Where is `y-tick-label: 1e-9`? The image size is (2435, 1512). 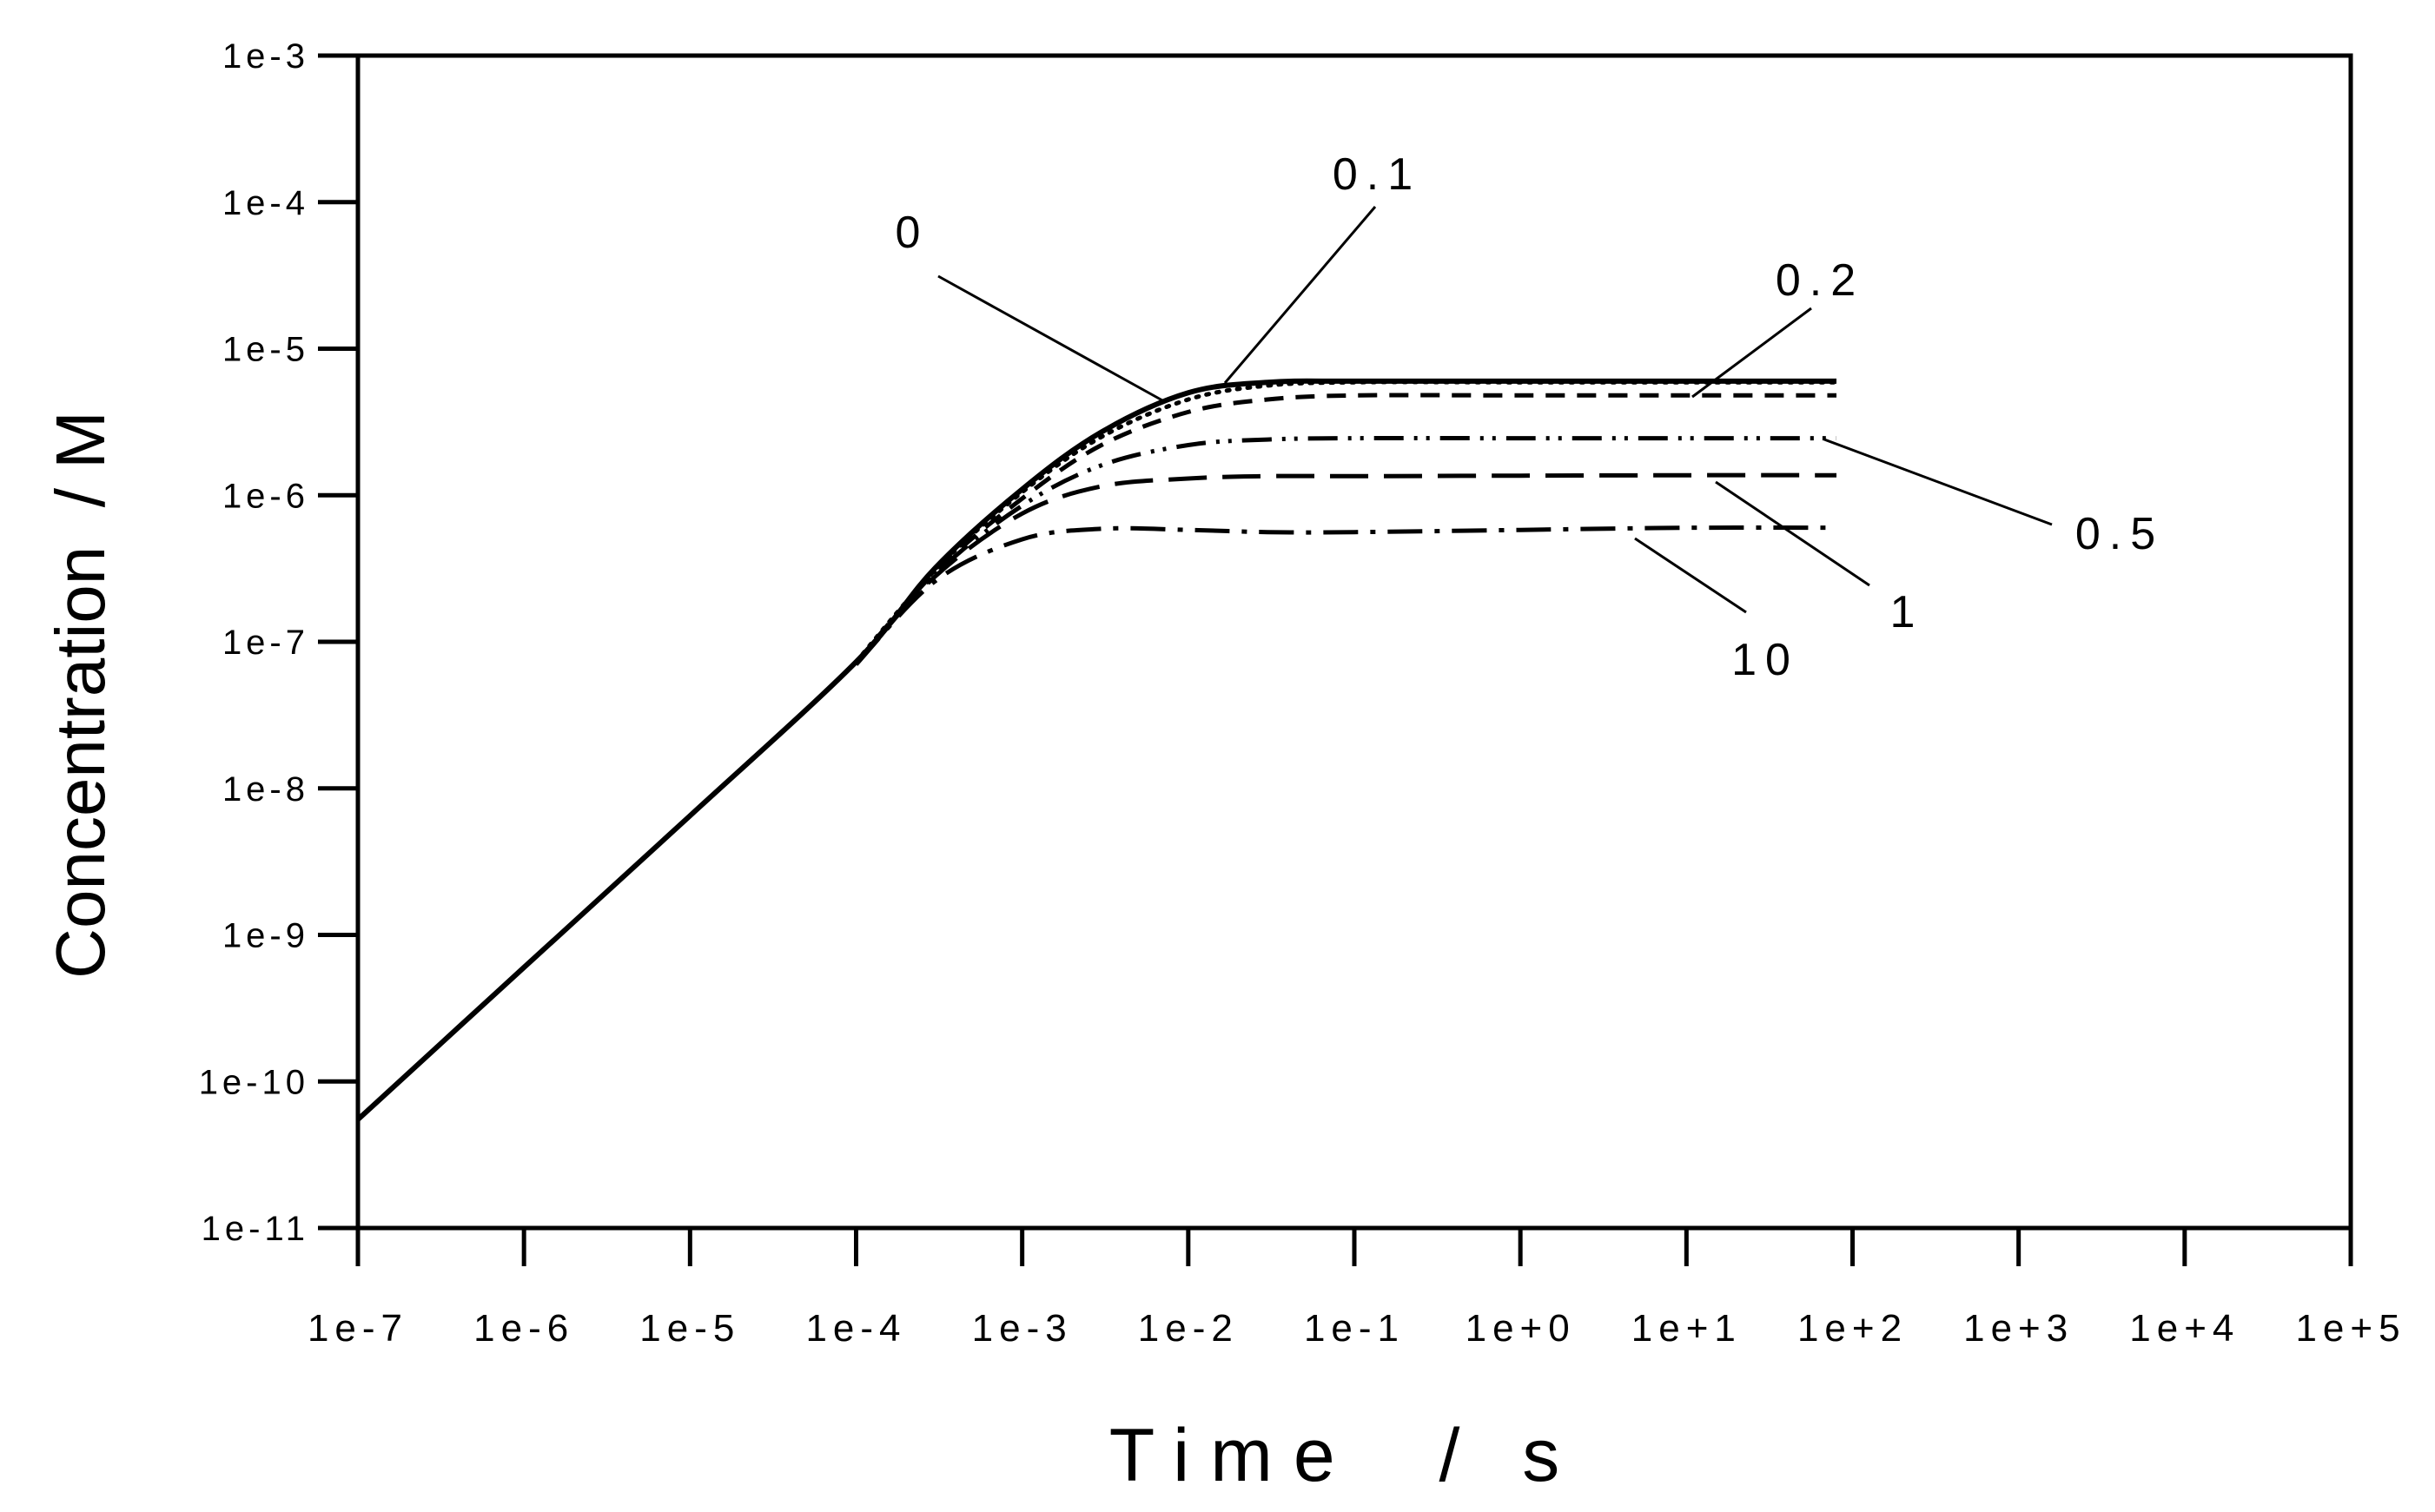
y-tick-label: 1e-9 is located at coordinates (265, 936).